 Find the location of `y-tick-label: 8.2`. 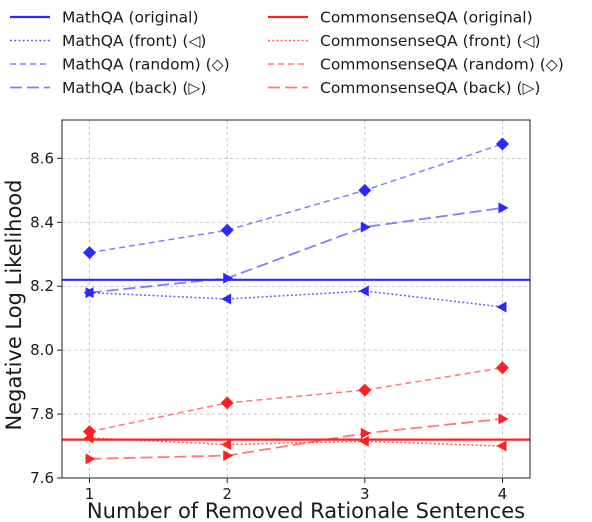

y-tick-label: 8.2 is located at coordinates (42, 286).